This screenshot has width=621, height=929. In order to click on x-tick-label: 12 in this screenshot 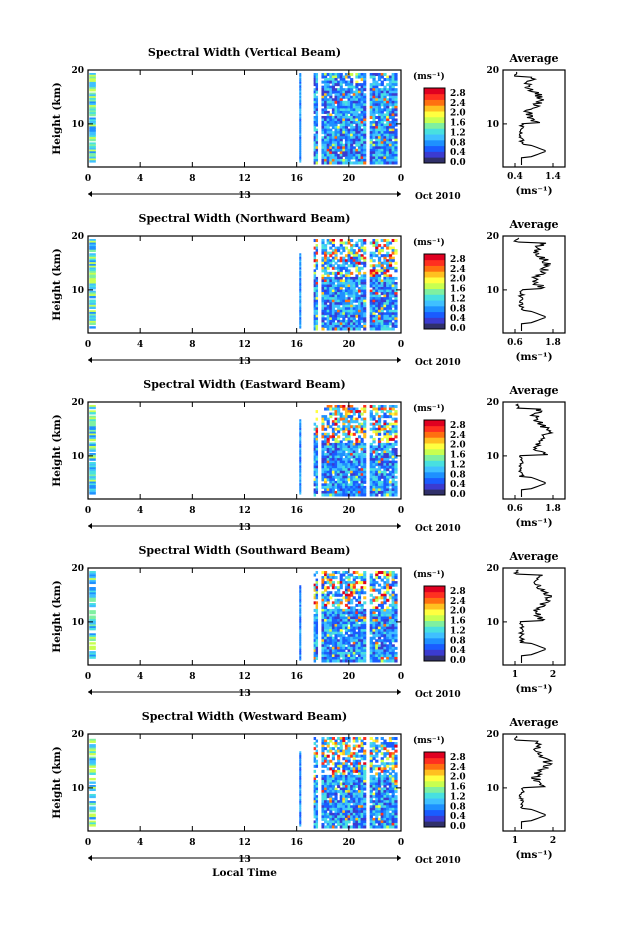, I will do `click(244, 345)`.